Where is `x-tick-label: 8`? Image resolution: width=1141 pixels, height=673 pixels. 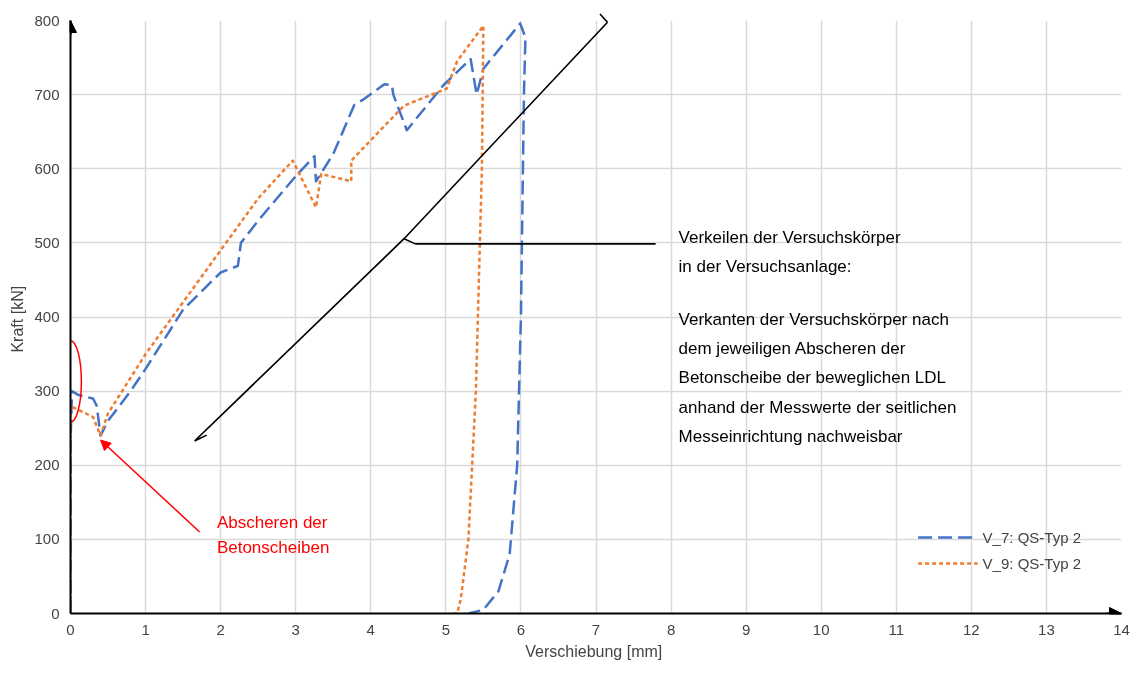 x-tick-label: 8 is located at coordinates (671, 629).